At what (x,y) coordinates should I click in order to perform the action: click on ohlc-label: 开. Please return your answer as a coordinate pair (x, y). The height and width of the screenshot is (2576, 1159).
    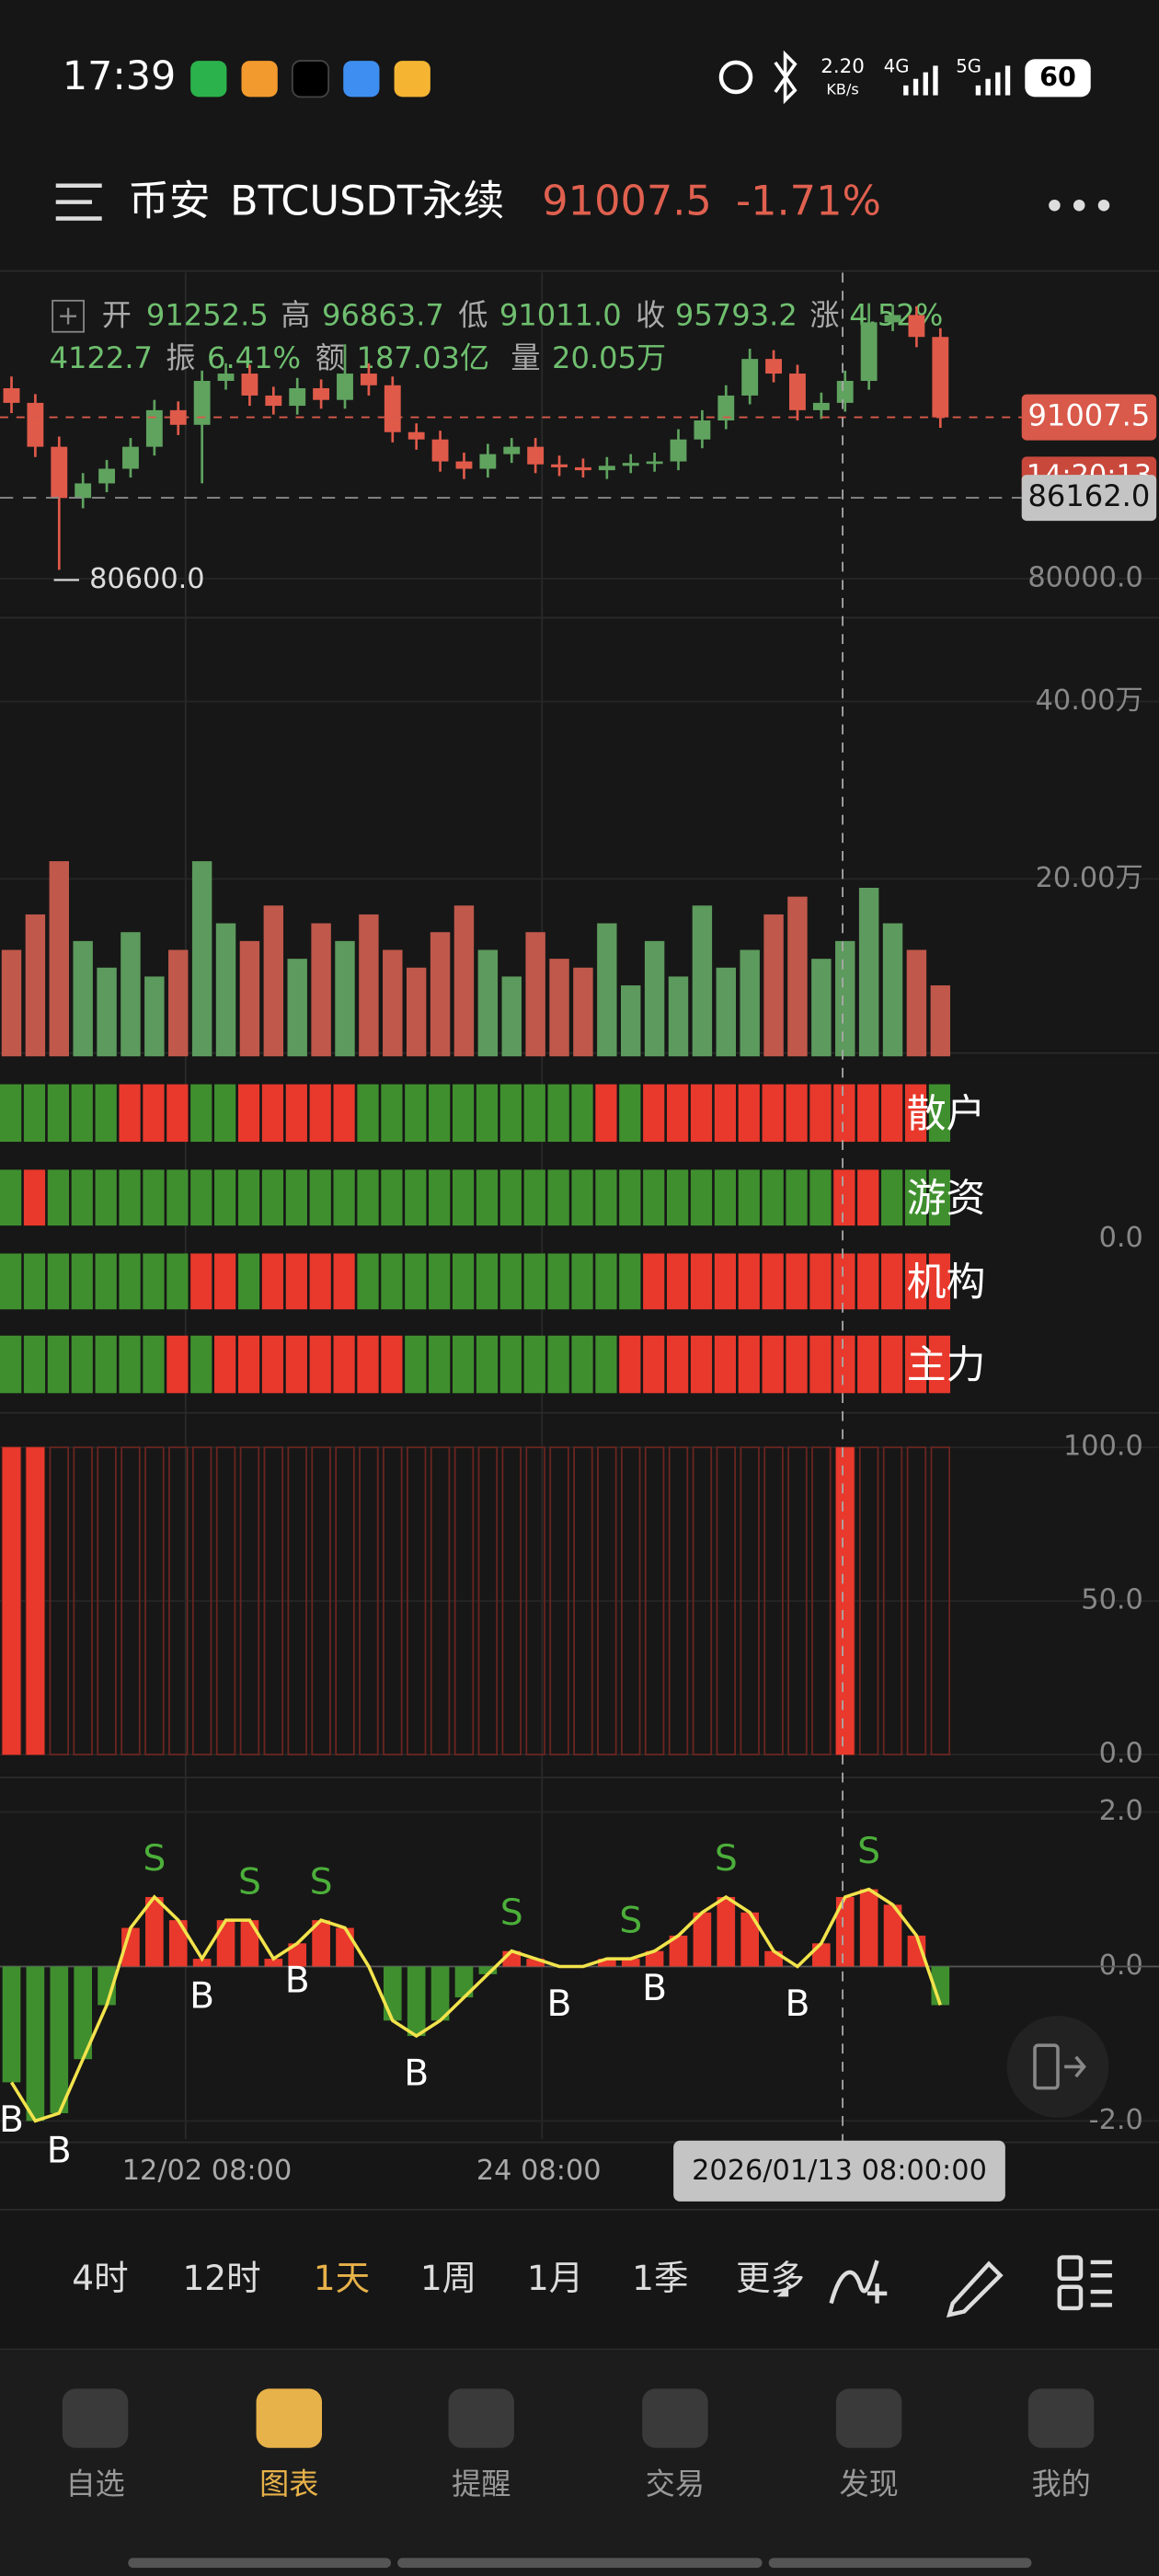
    Looking at the image, I should click on (117, 315).